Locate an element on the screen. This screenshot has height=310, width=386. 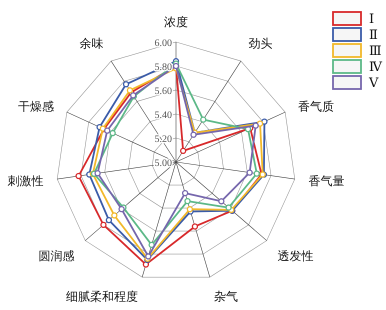
legend-label: Ⅱ is located at coordinates (373, 34).